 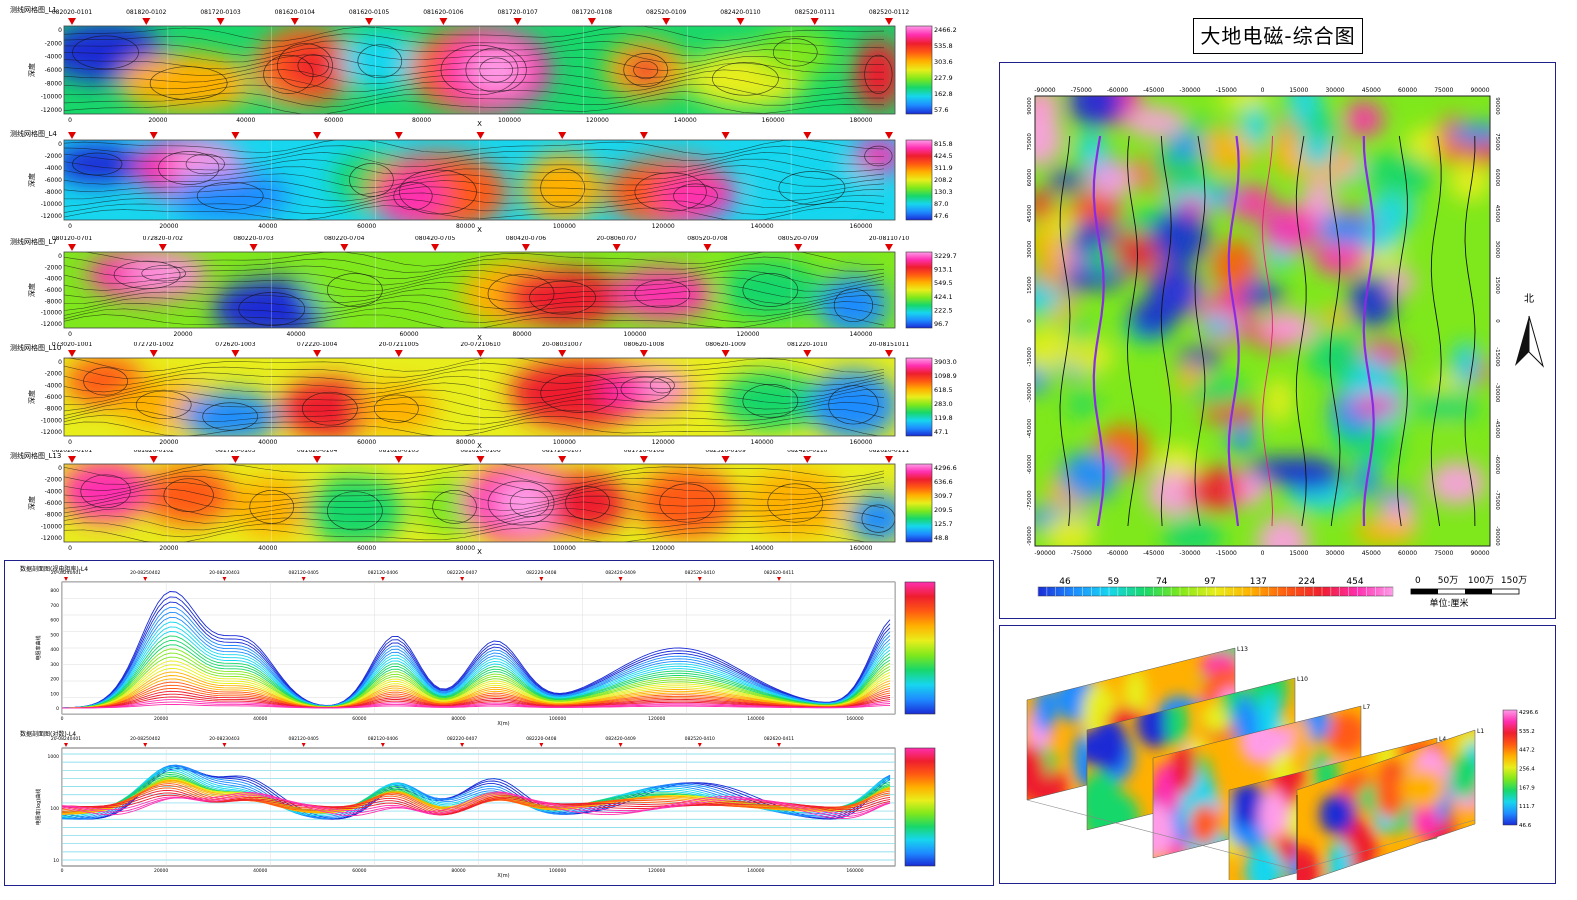 I want to click on station-label: 073020-1001, so click(x=72, y=345).